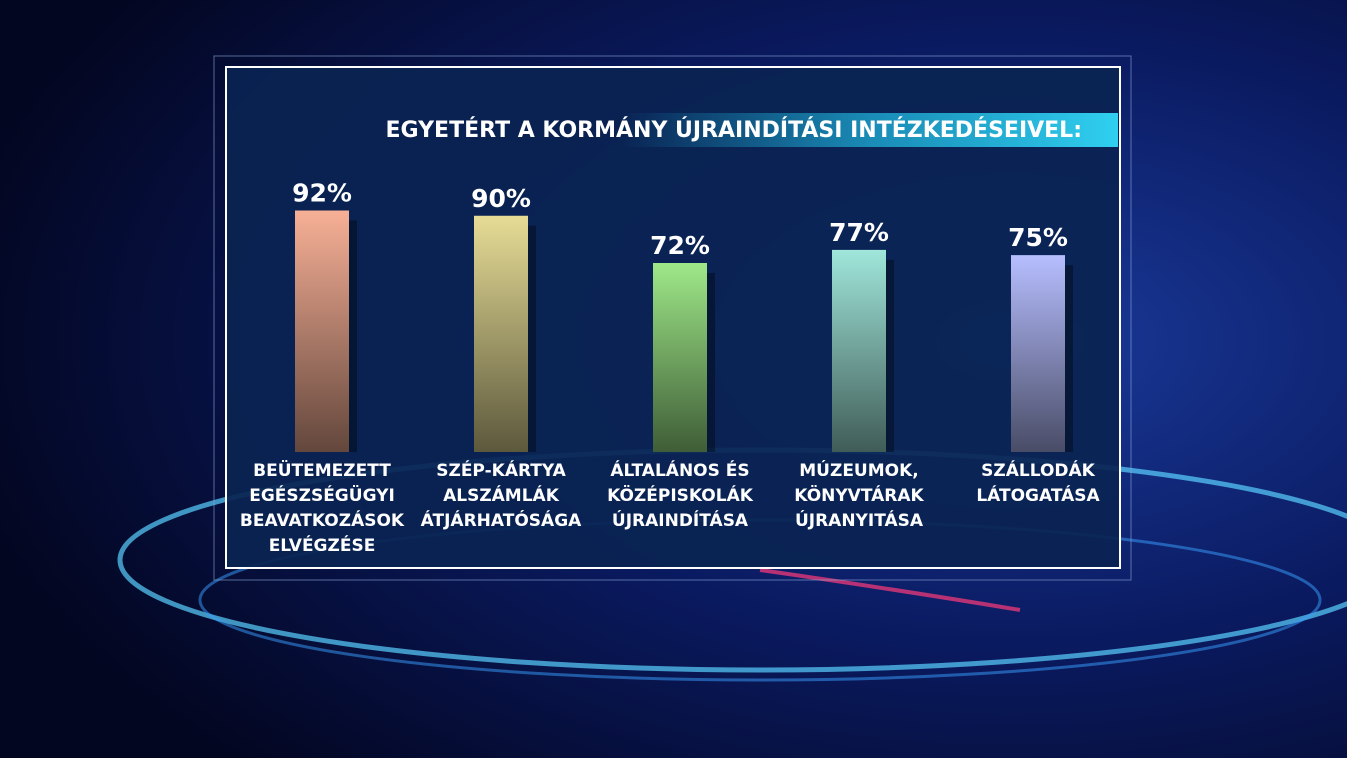 This screenshot has width=1347, height=758. What do you see at coordinates (501, 495) in the screenshot?
I see `category-label: SZÉP-KÁRTYA ALSZÁMLÁK ÁTJÁRHATÓSÁGA` at bounding box center [501, 495].